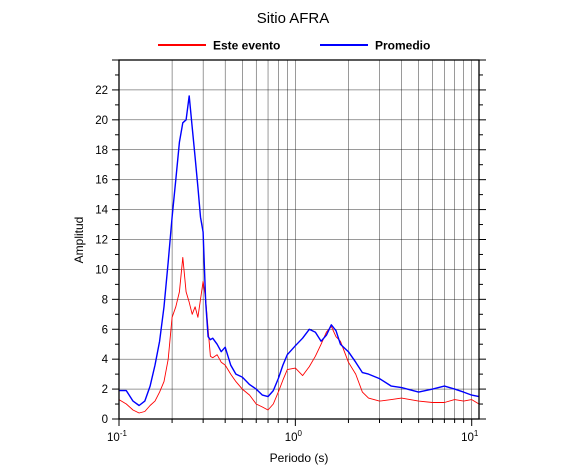  Describe the element at coordinates (294, 46) in the screenshot. I see `legend: Este evento Promedio` at that location.